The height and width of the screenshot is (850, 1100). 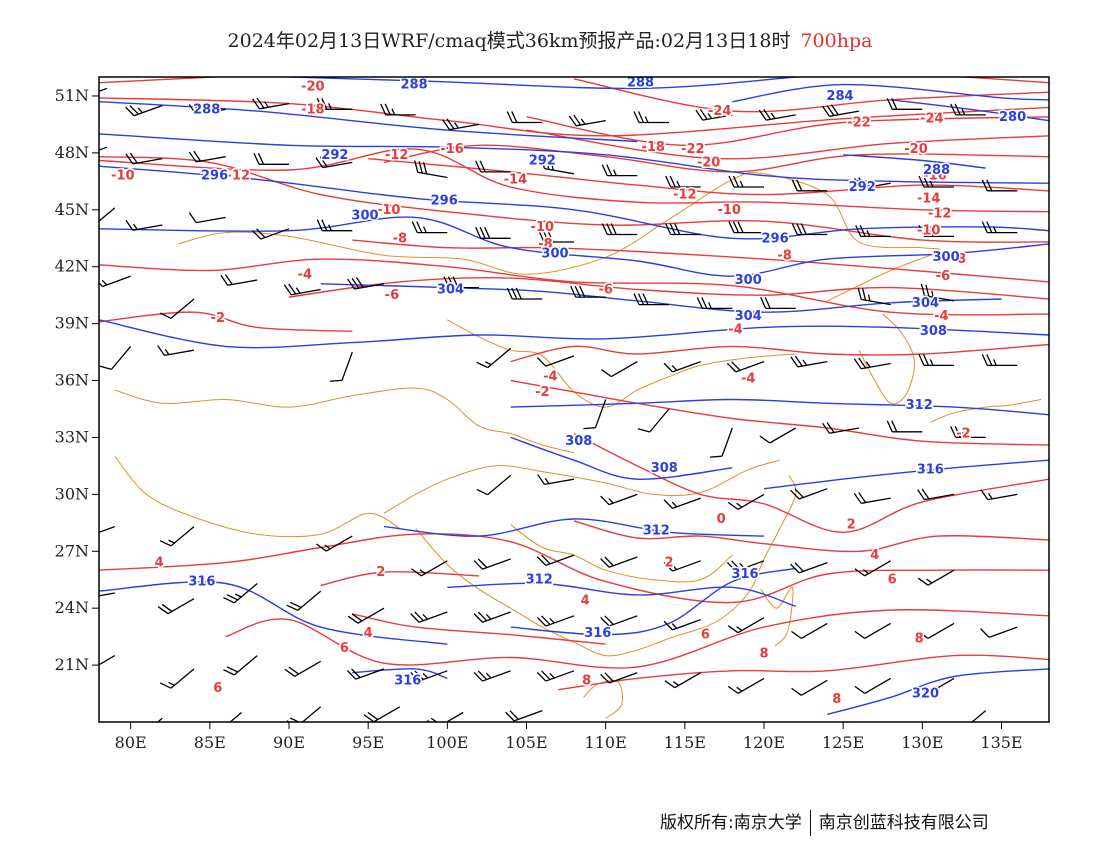 I want to click on height-contour-label: 300, so click(x=748, y=280).